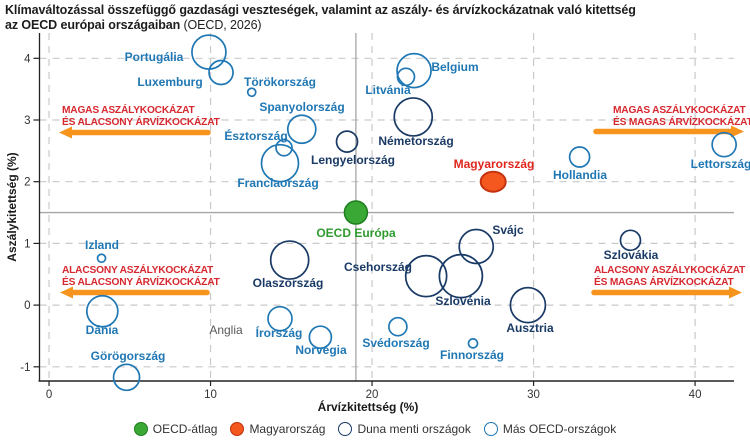 The width and height of the screenshot is (750, 442). Describe the element at coordinates (280, 82) in the screenshot. I see `country-label: Törökország` at that location.